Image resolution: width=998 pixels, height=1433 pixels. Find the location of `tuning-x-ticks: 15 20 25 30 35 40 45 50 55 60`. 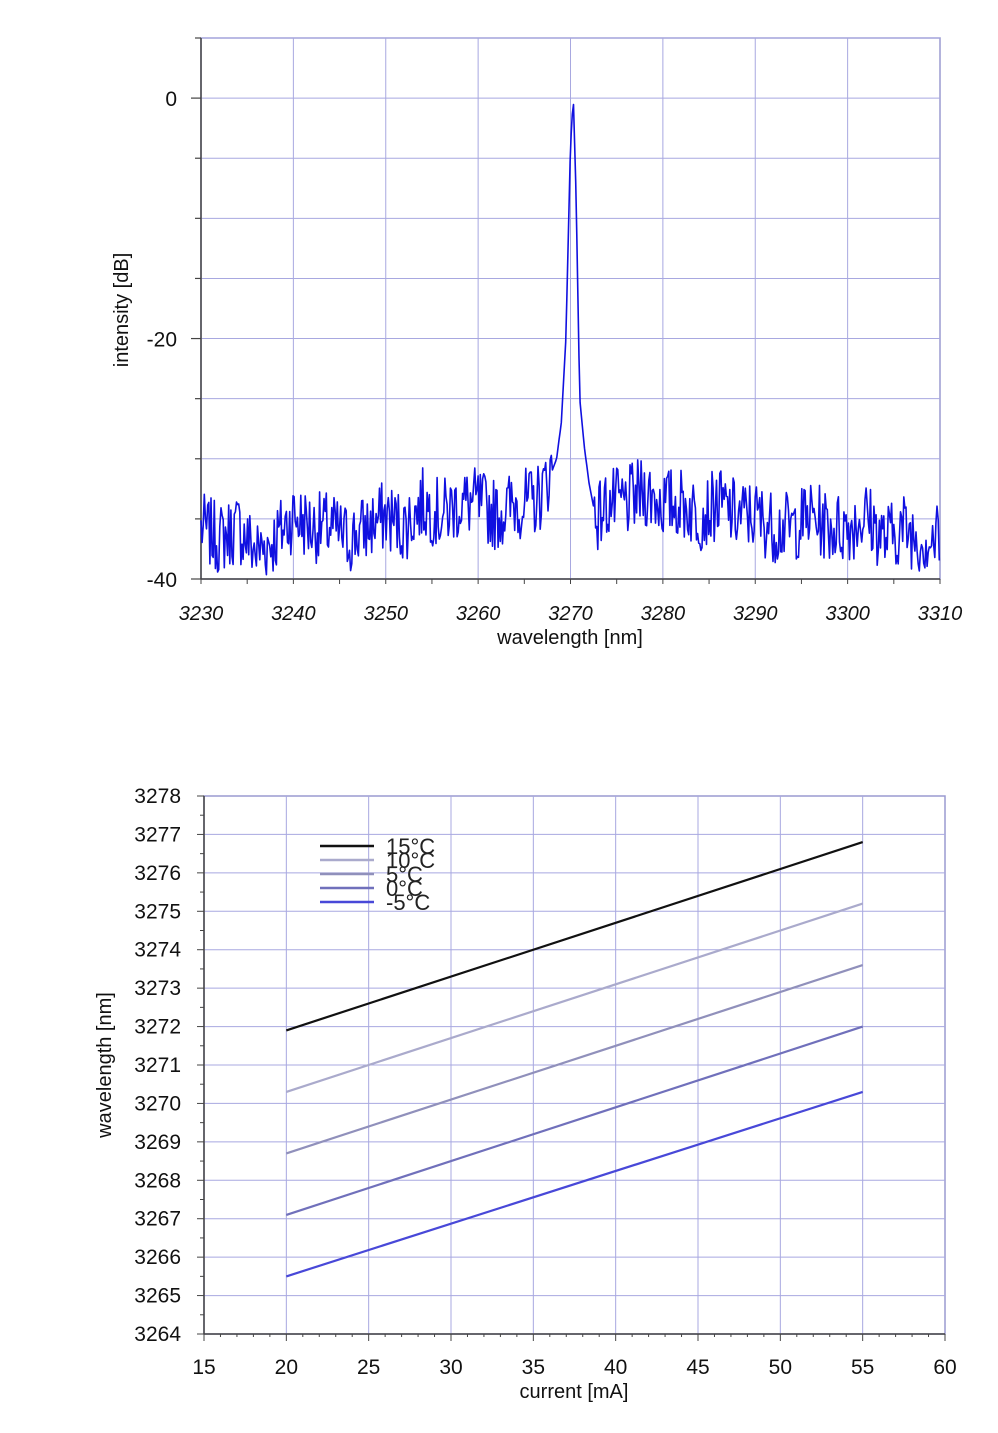

tuning-x-ticks: 15 20 25 30 35 40 45 50 55 60 is located at coordinates (574, 1367).